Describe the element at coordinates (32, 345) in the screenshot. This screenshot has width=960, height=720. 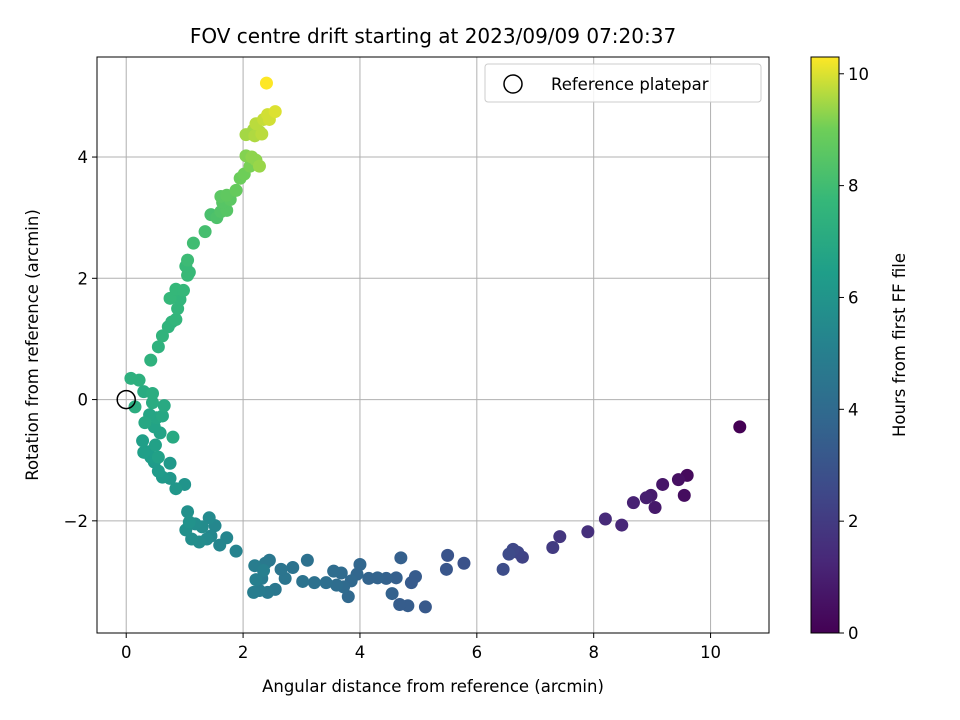
I see `y-axis-label: Rotation from reference (arcmin)` at that location.